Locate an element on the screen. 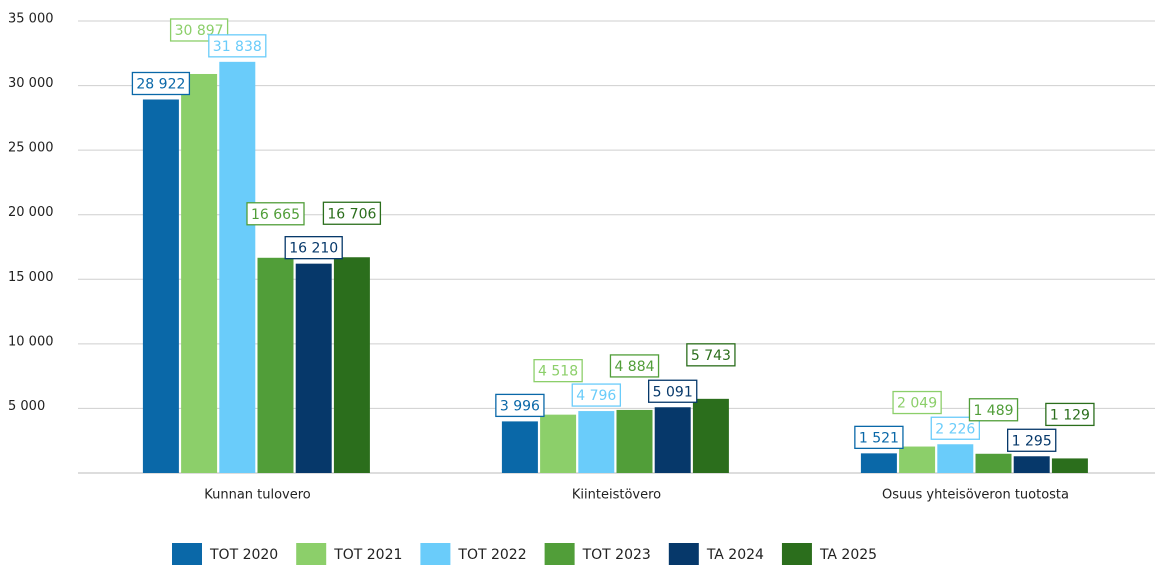 This screenshot has width=1166, height=567. data-label: 3 996 is located at coordinates (520, 406).